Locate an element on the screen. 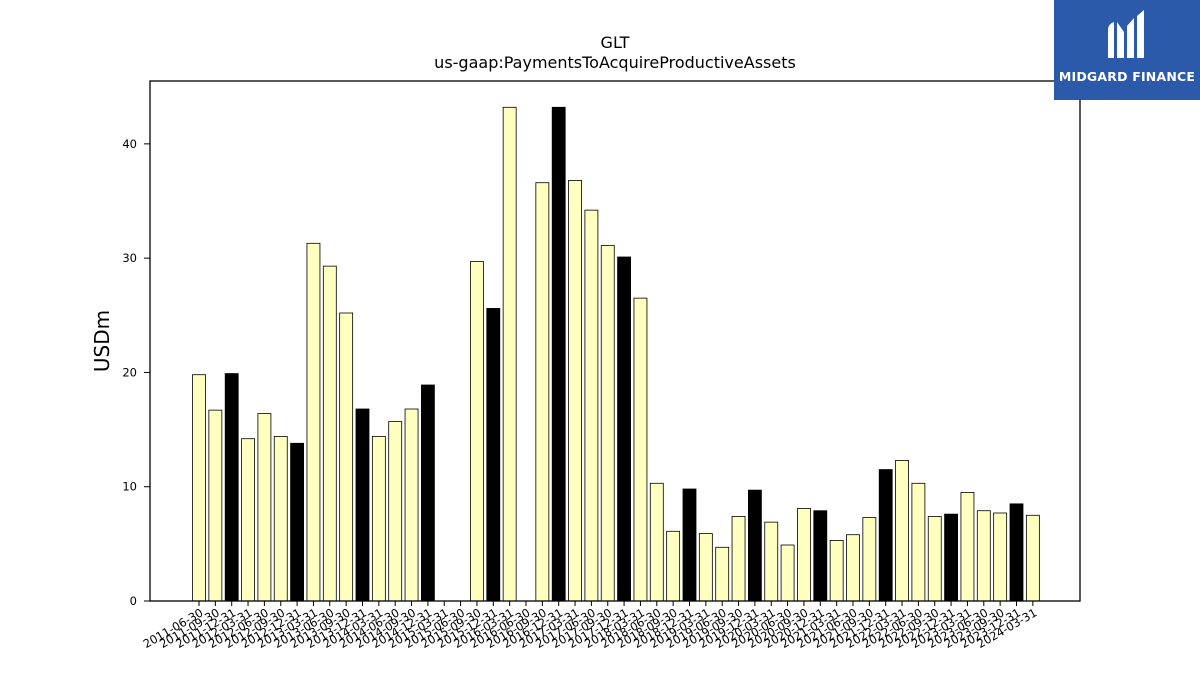  y-axis-label: USDm is located at coordinates (102, 341).